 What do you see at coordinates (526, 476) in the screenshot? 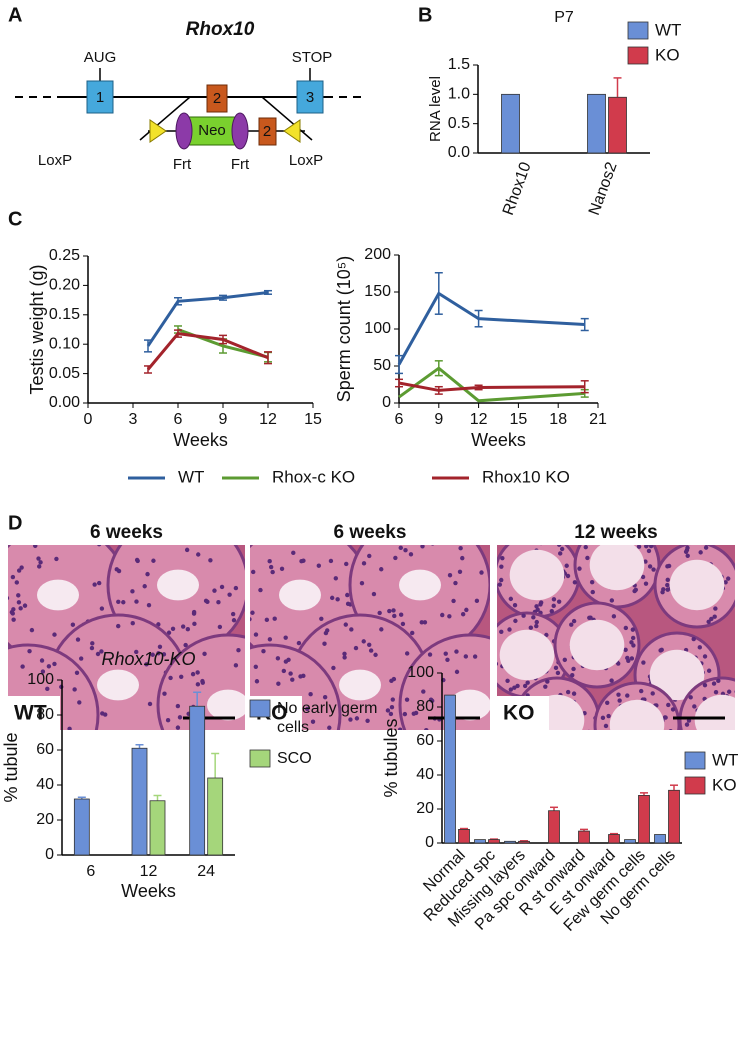
I see `legend-label: Rhox10 KO` at bounding box center [526, 476].